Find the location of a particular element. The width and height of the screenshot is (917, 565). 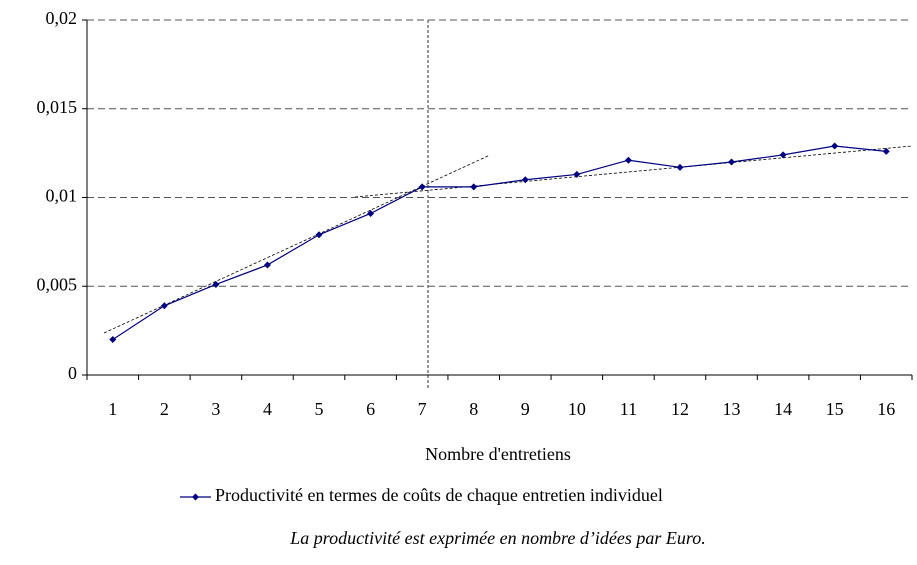

y-tick-label: 0,02 is located at coordinates (62, 18).